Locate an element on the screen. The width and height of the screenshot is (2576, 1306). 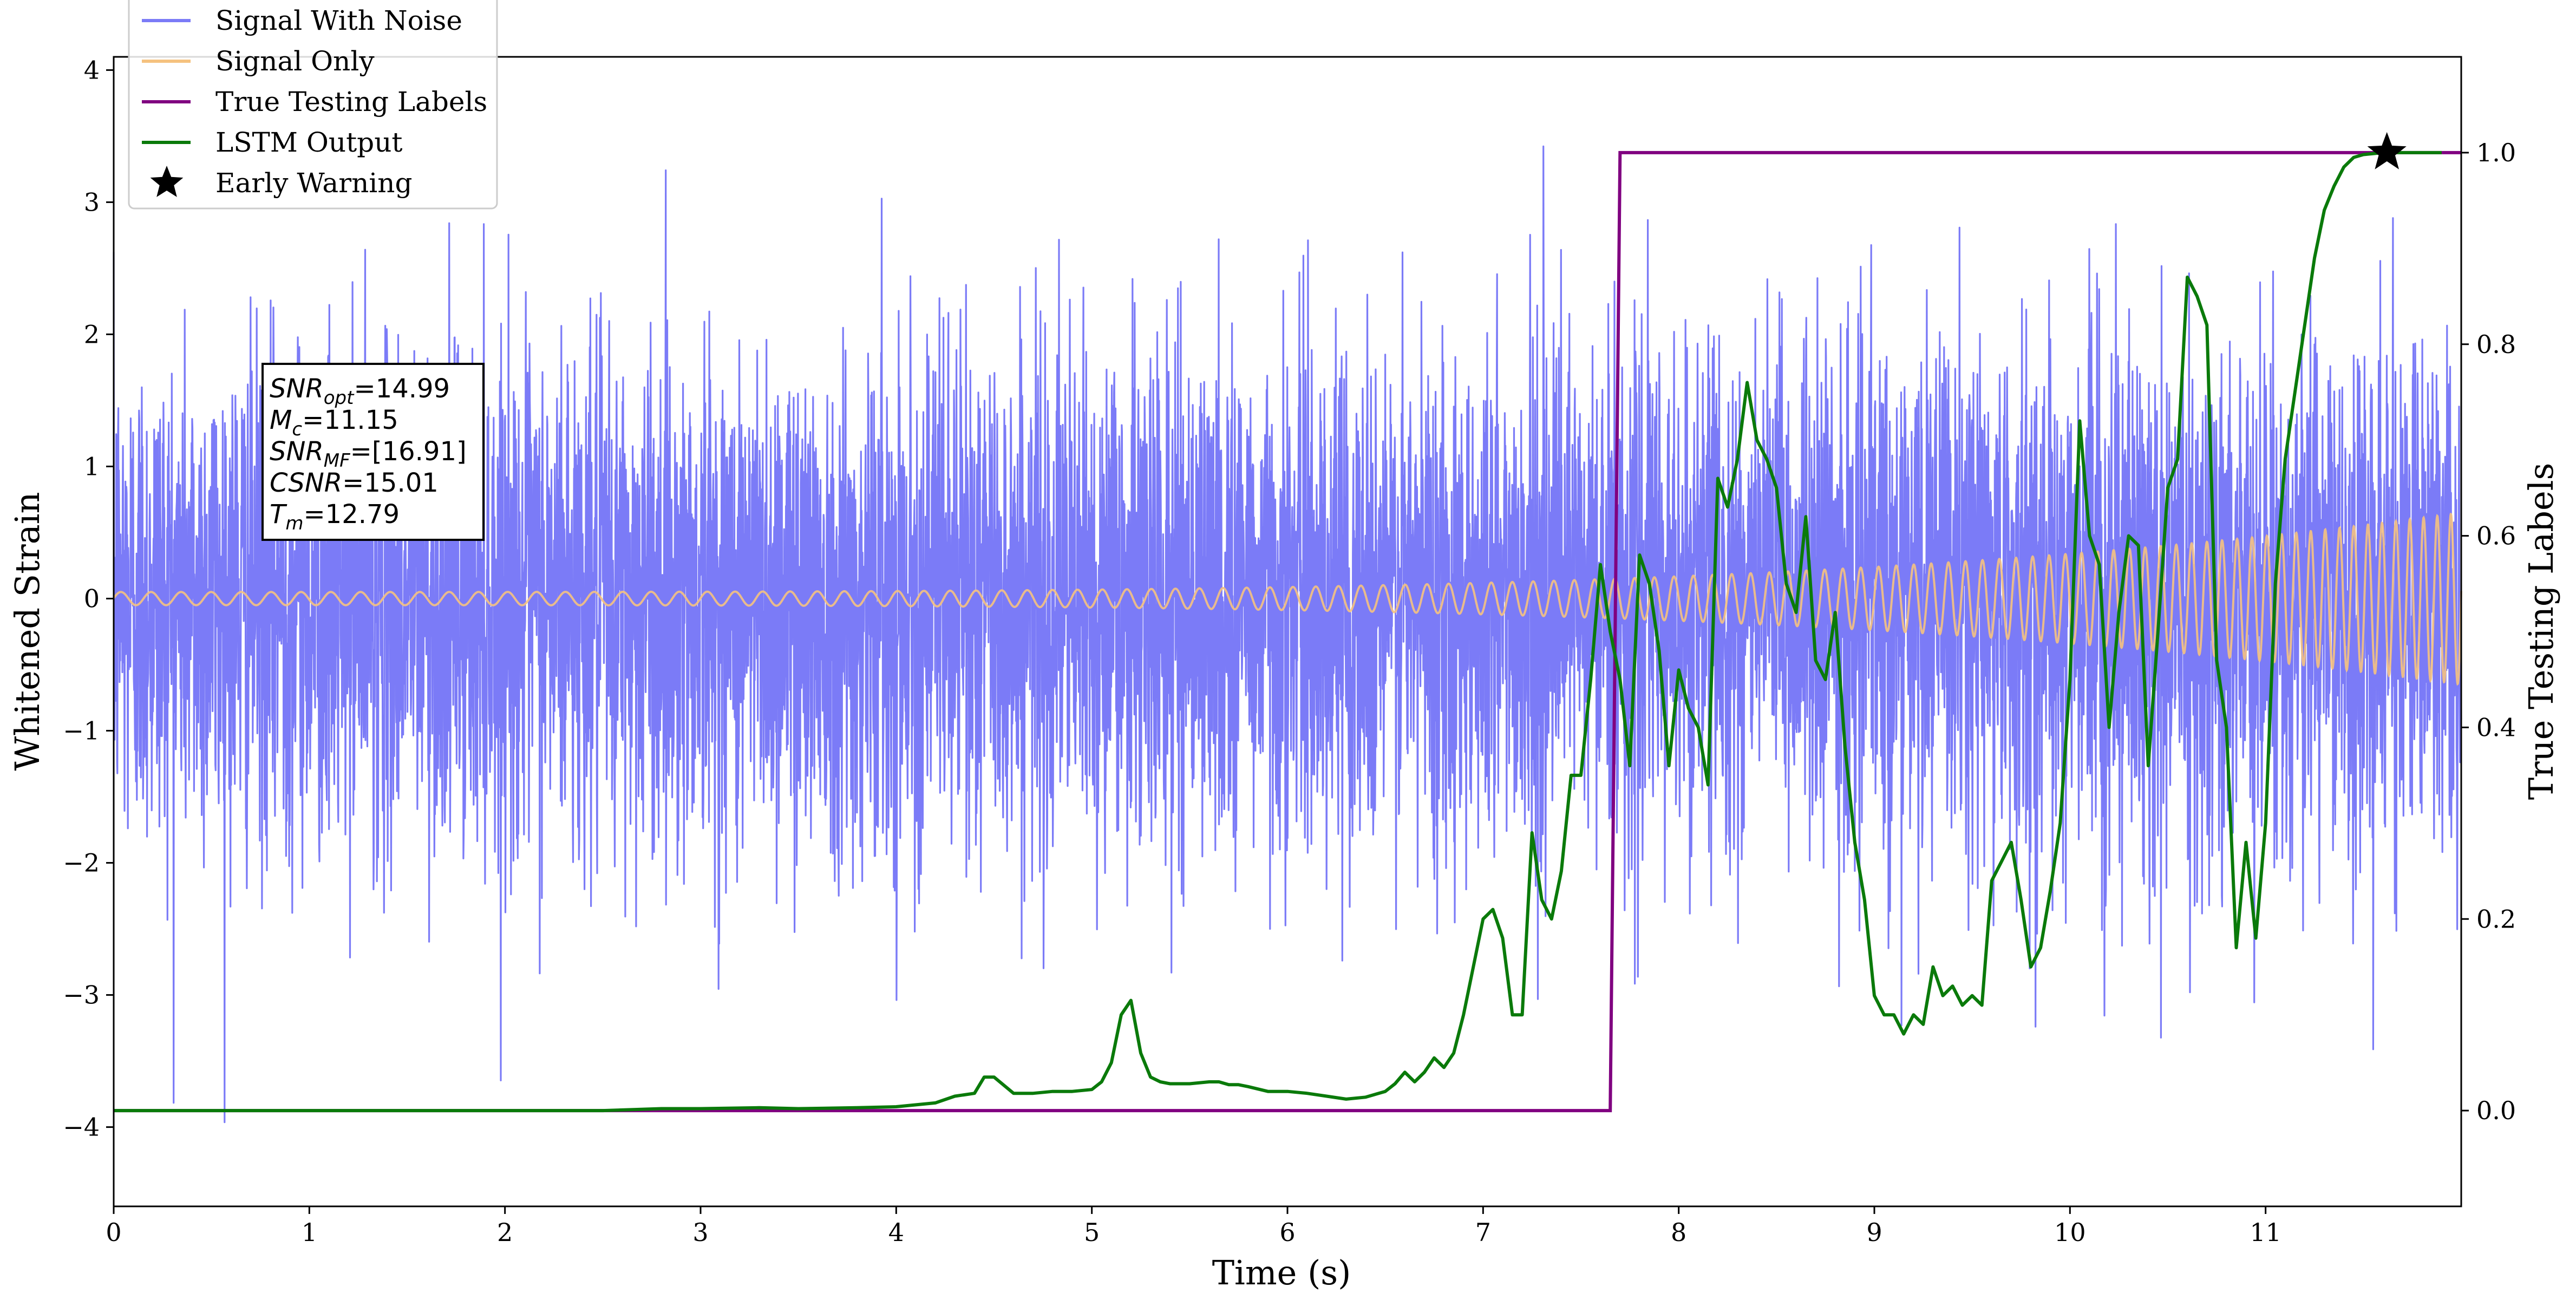
annotation-frame is located at coordinates (373, 452).